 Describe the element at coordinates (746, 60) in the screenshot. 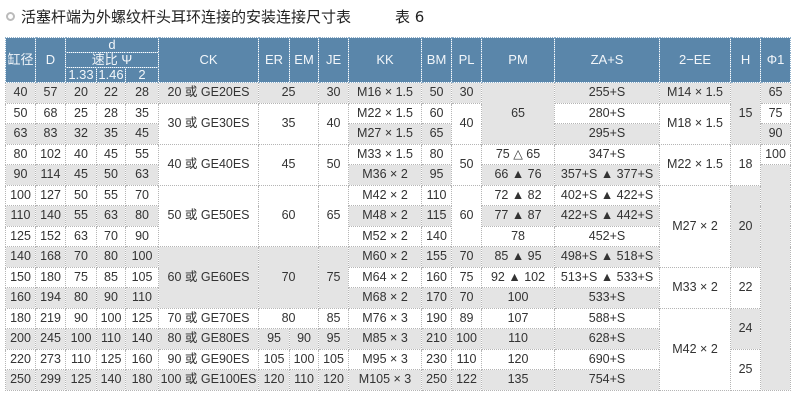

I see `header-H: H` at that location.